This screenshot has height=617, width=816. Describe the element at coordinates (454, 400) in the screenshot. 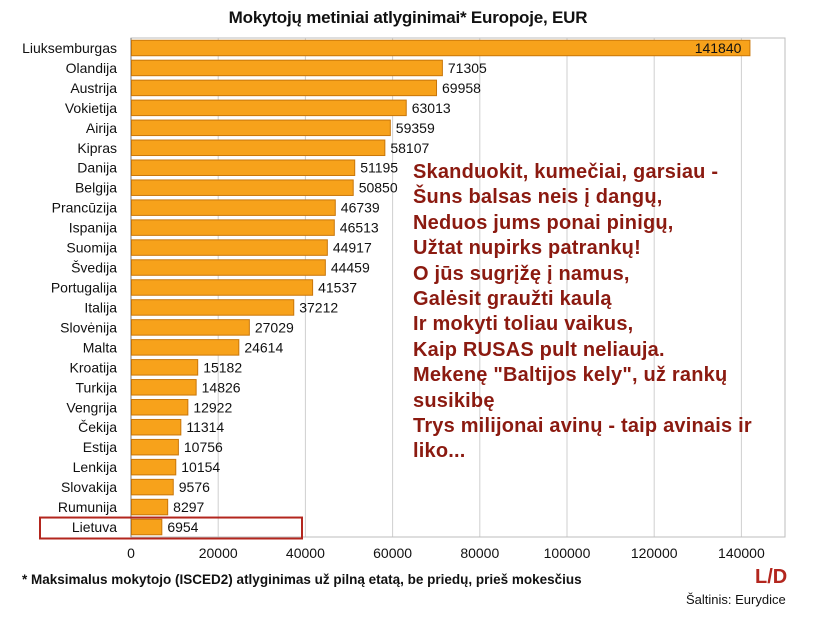

I see `poem-line: susikibę` at that location.